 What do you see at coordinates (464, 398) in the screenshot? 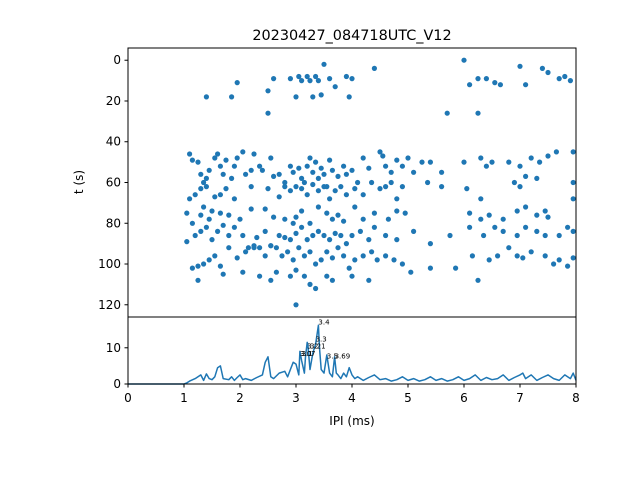
I see `x-tick-label: 6` at bounding box center [464, 398].